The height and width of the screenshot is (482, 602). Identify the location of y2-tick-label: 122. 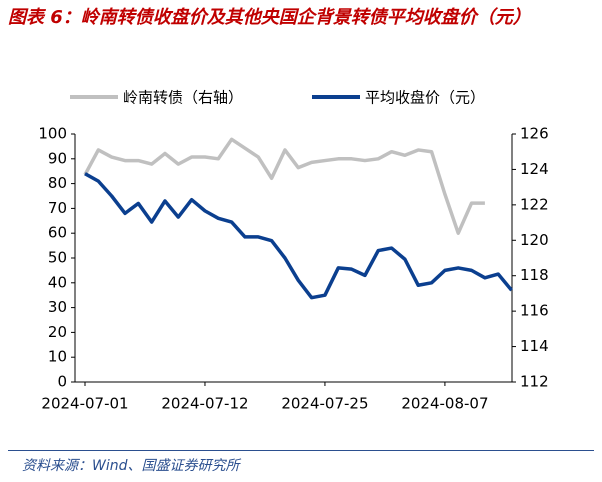
(534, 204).